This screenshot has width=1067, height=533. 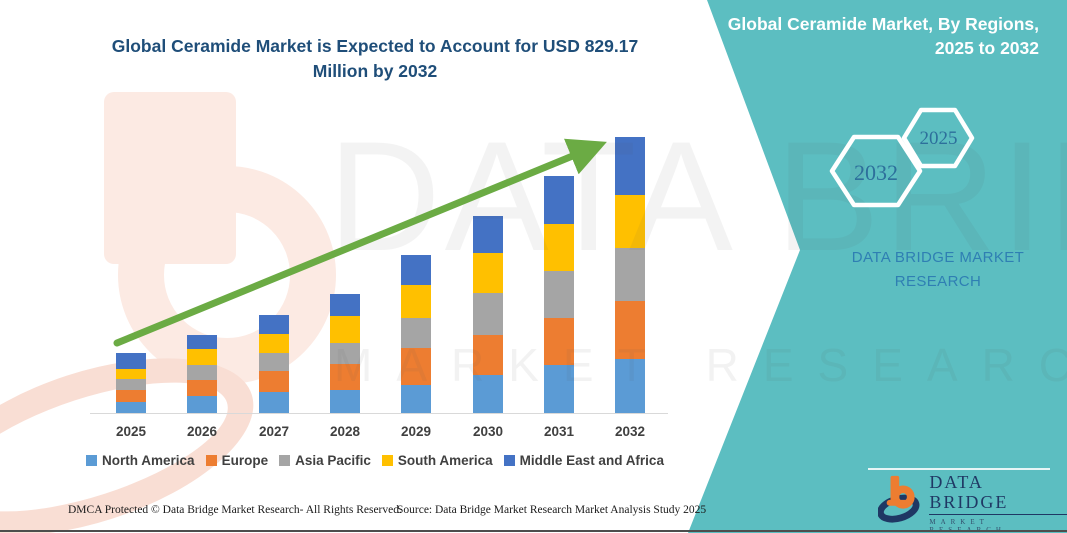 I want to click on x-axis-line, so click(x=379, y=413).